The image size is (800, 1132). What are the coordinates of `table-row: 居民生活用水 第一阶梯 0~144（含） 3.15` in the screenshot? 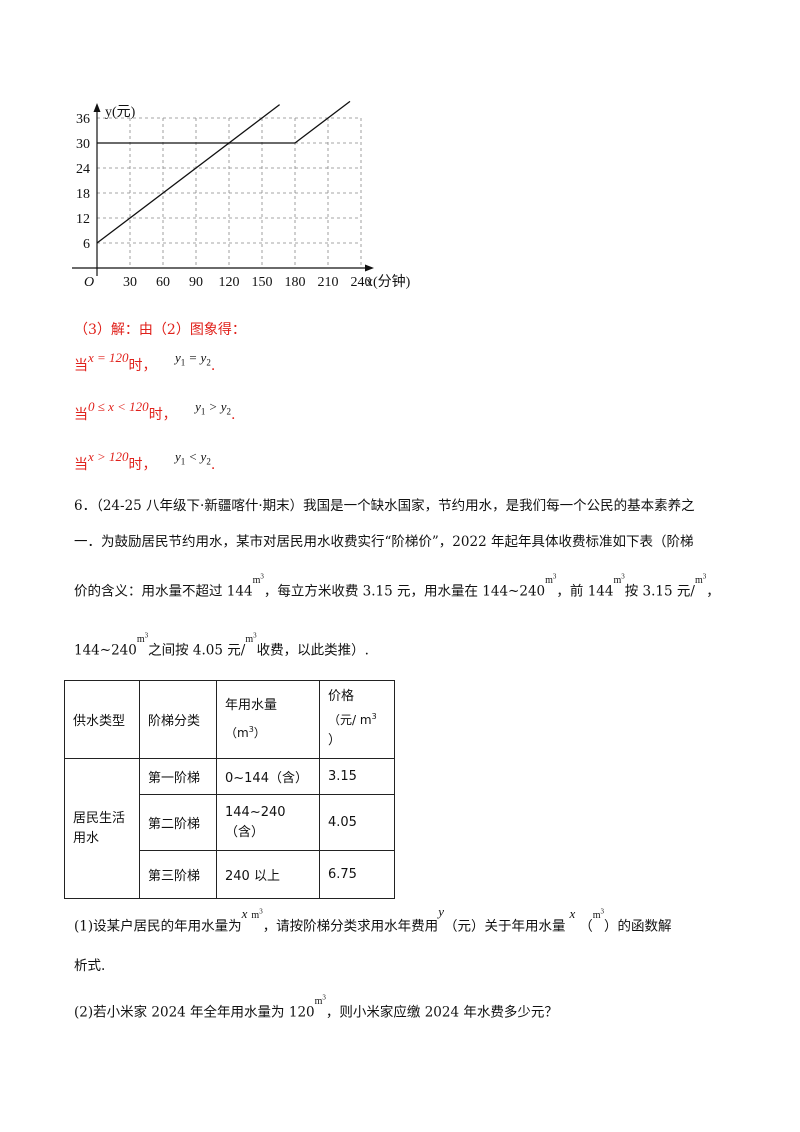 It's located at (229, 828).